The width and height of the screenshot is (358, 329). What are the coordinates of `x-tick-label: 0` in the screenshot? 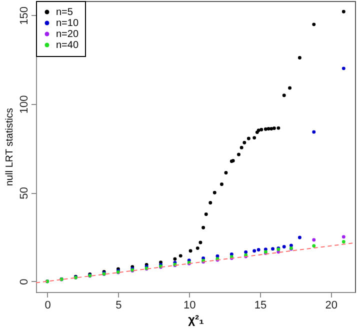 It's located at (47, 306).